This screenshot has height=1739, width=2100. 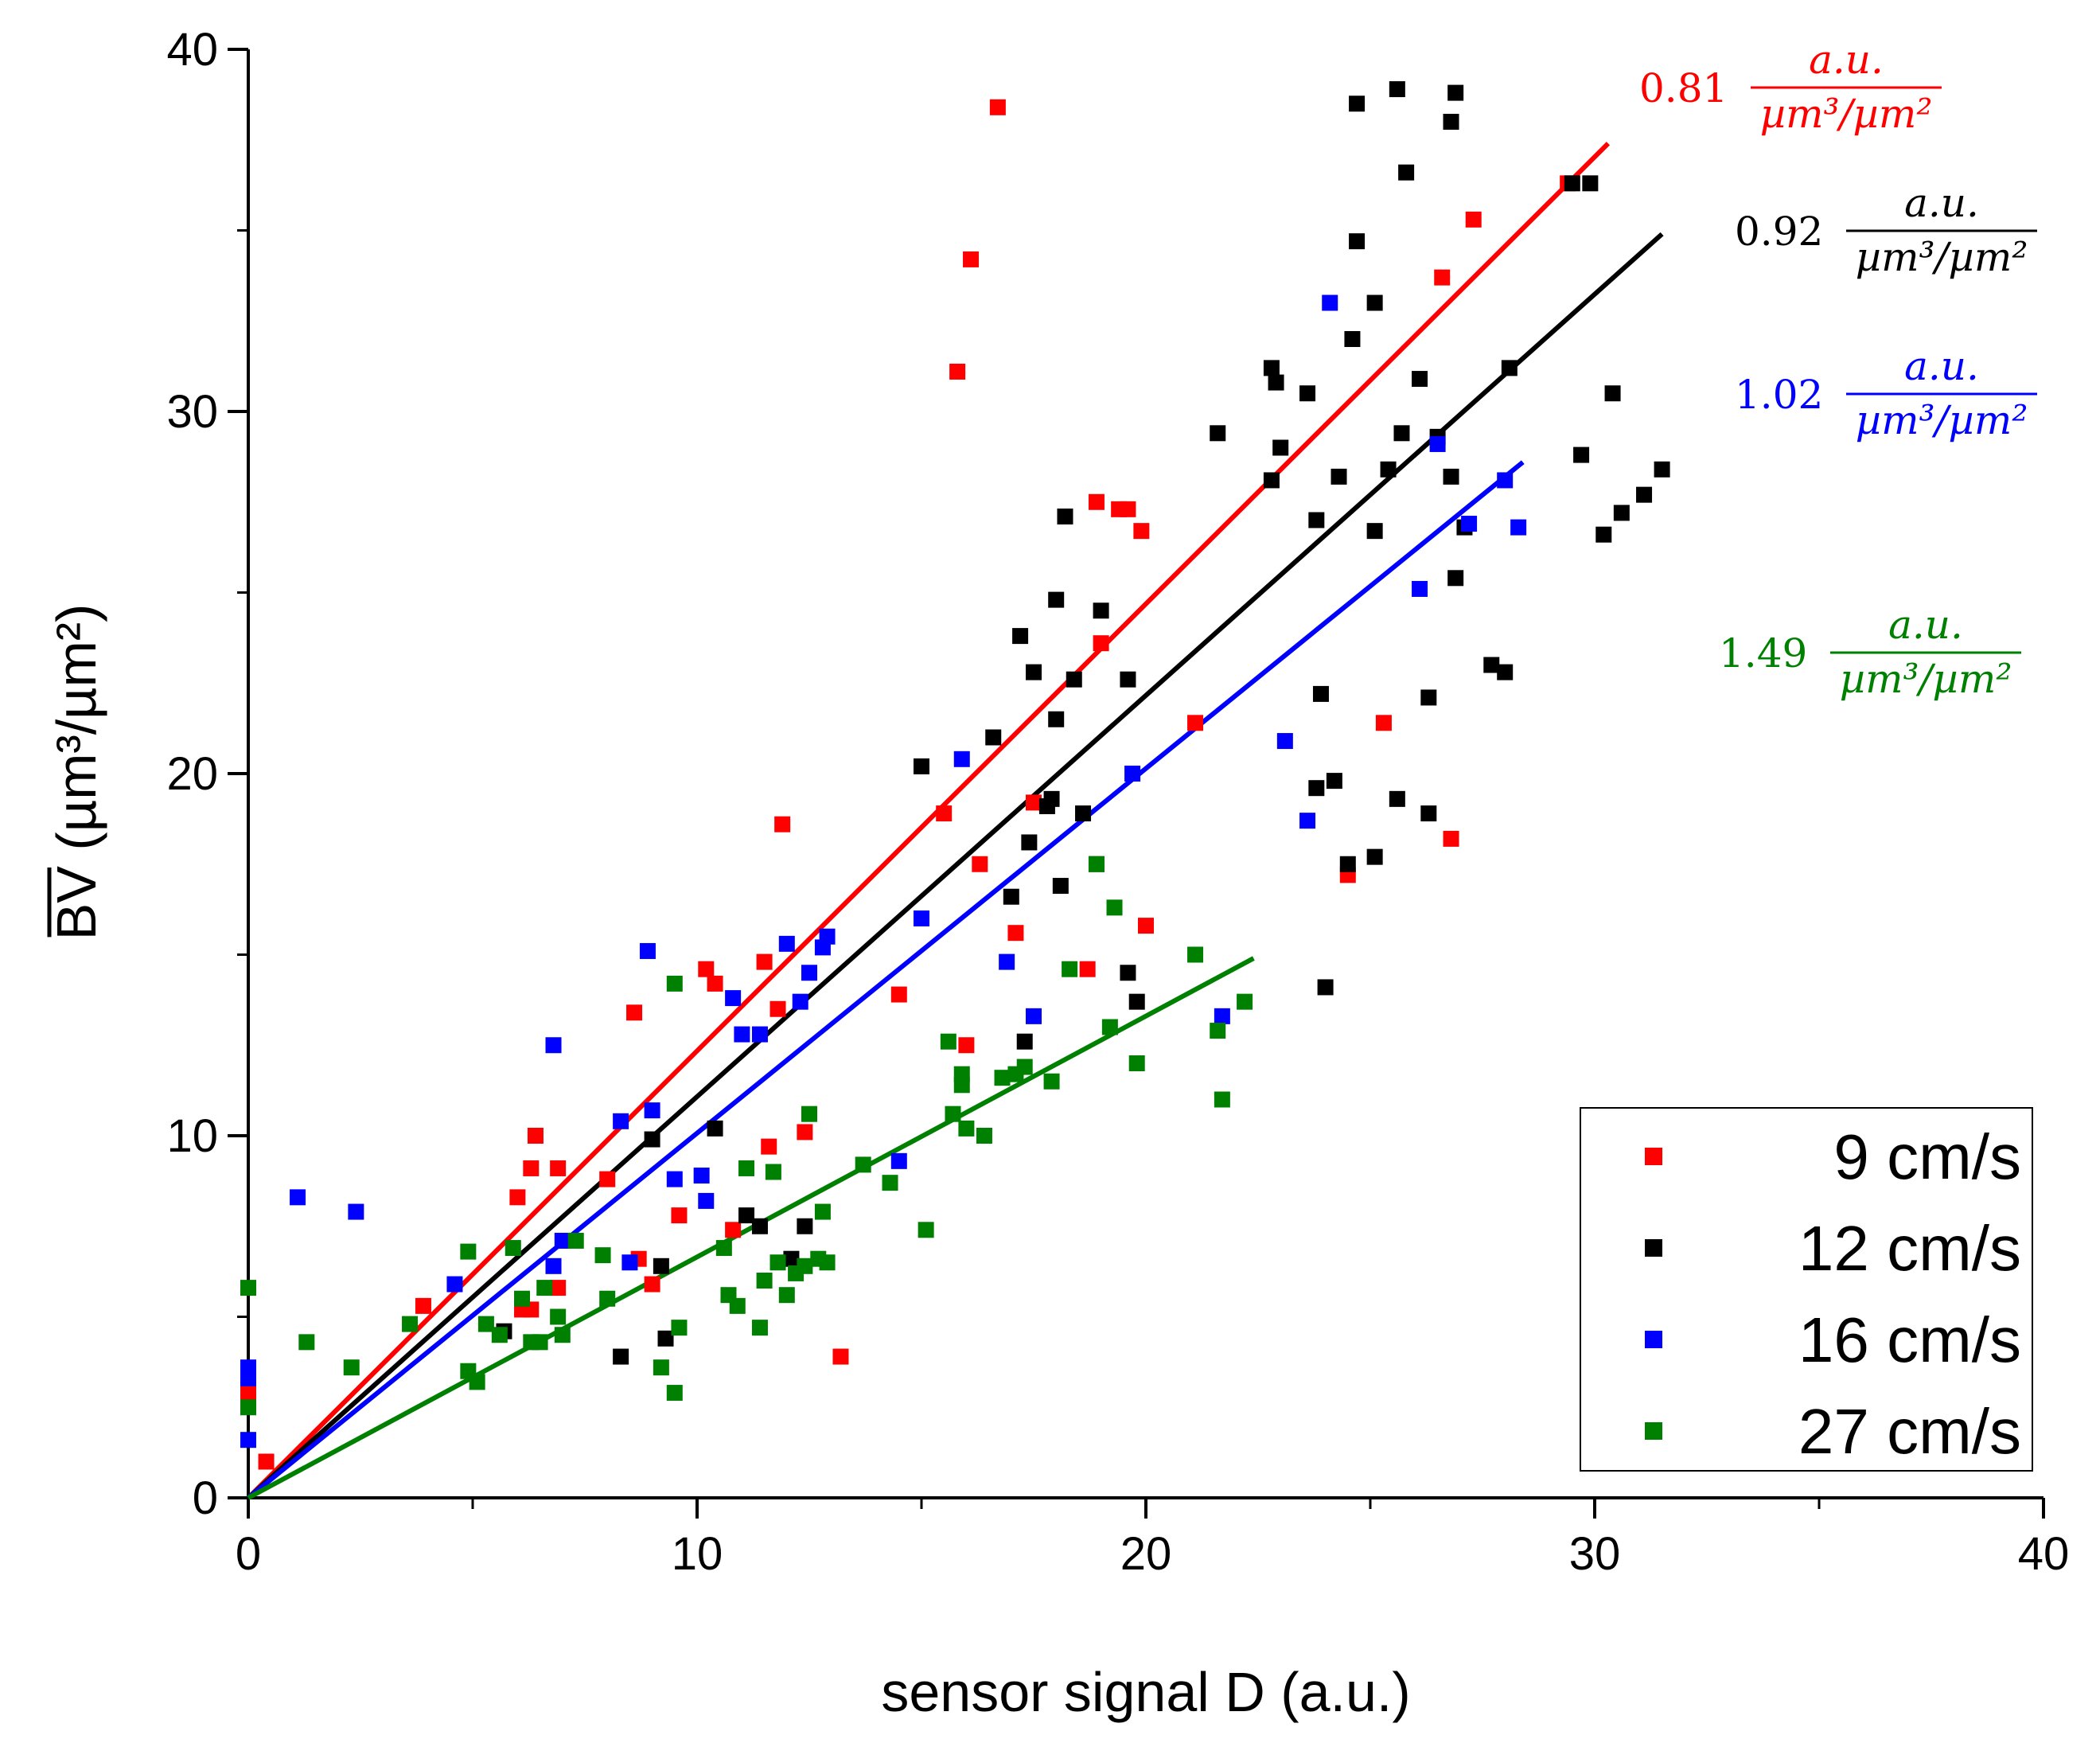 I want to click on slope-annotation: 1.02 a.u. µm³/µm², so click(x=1886, y=393).